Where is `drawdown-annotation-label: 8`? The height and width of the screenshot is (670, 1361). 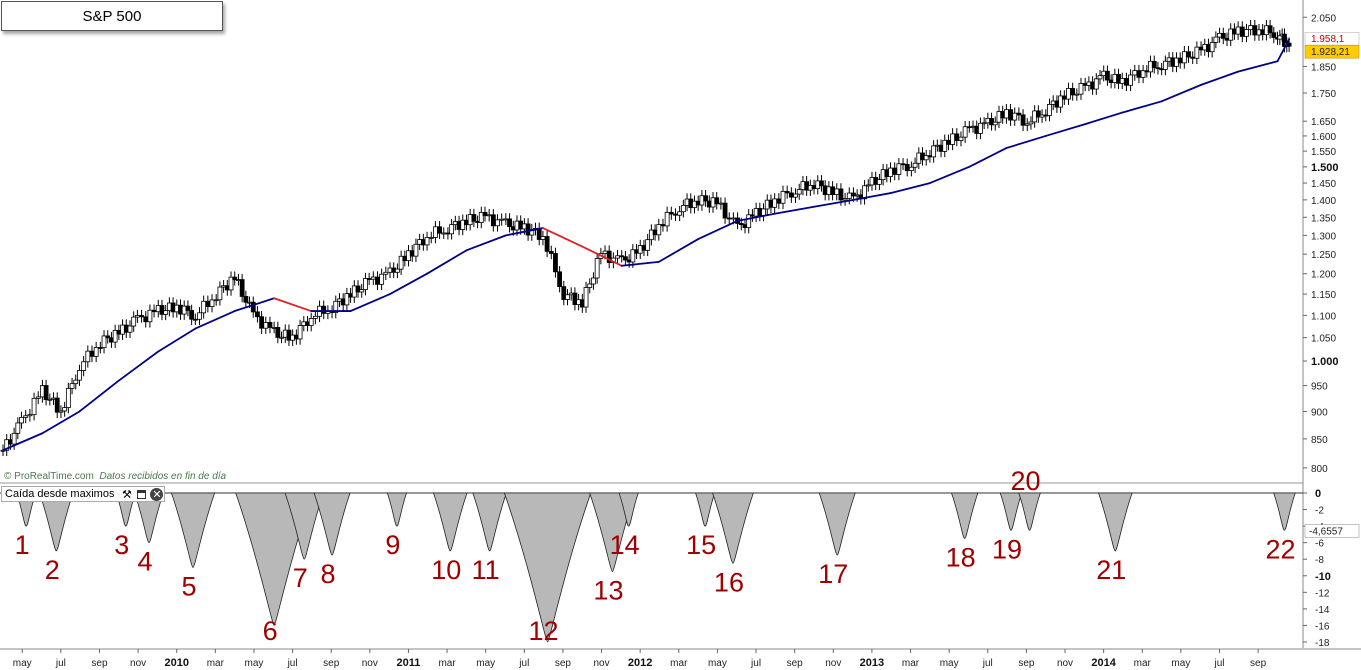
drawdown-annotation-label: 8 is located at coordinates (328, 574).